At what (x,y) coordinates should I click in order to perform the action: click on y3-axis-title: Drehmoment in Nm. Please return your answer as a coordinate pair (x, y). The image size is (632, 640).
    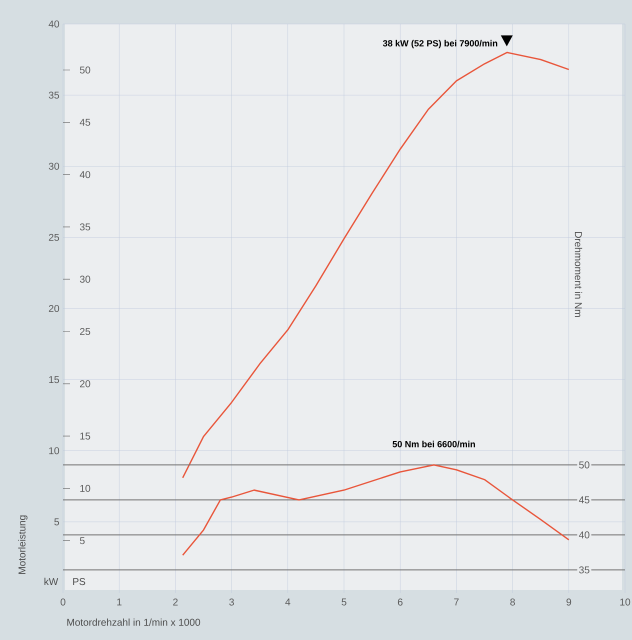
    Looking at the image, I should click on (578, 274).